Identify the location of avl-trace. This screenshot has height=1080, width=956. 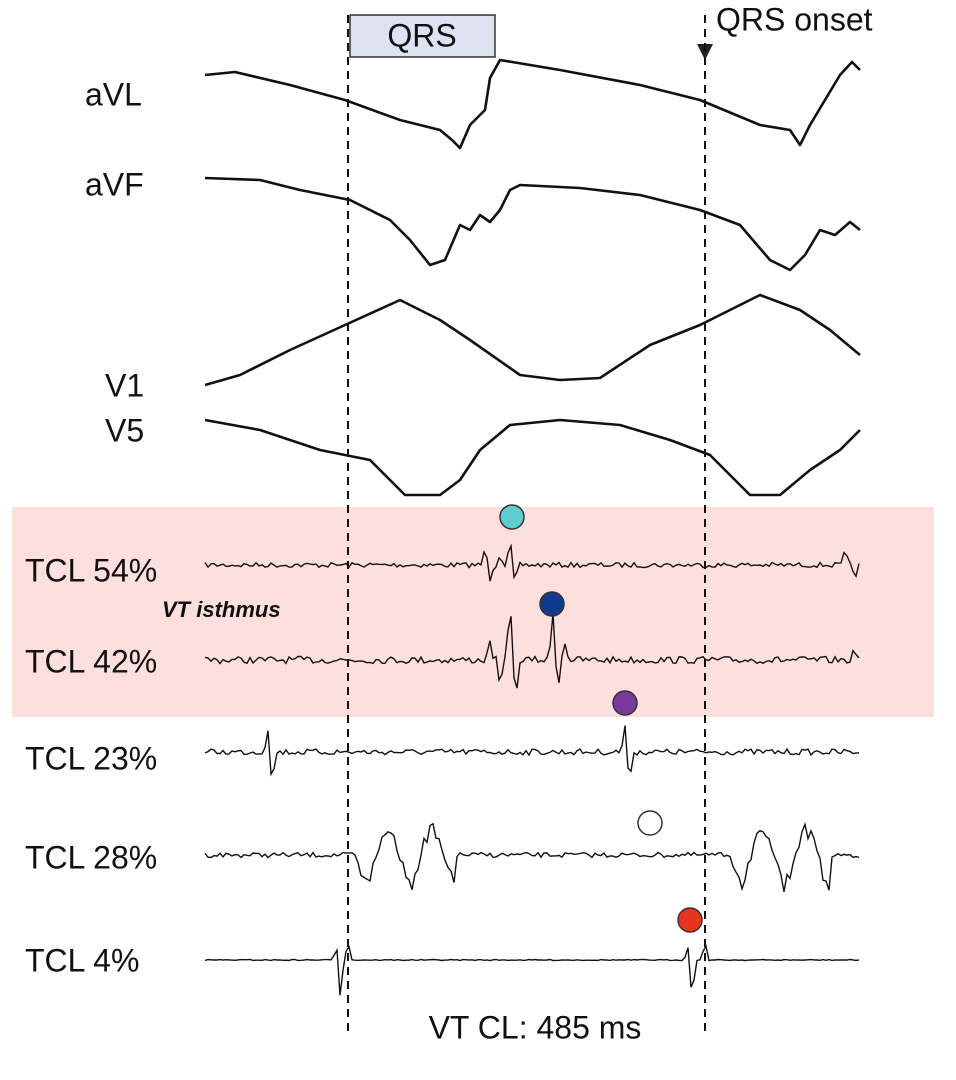
(532, 104).